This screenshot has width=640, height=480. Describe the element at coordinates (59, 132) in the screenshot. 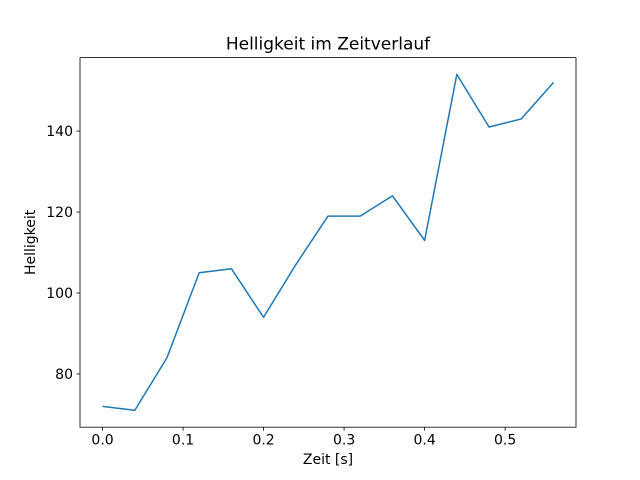

I see `y-tick-label: 140` at that location.